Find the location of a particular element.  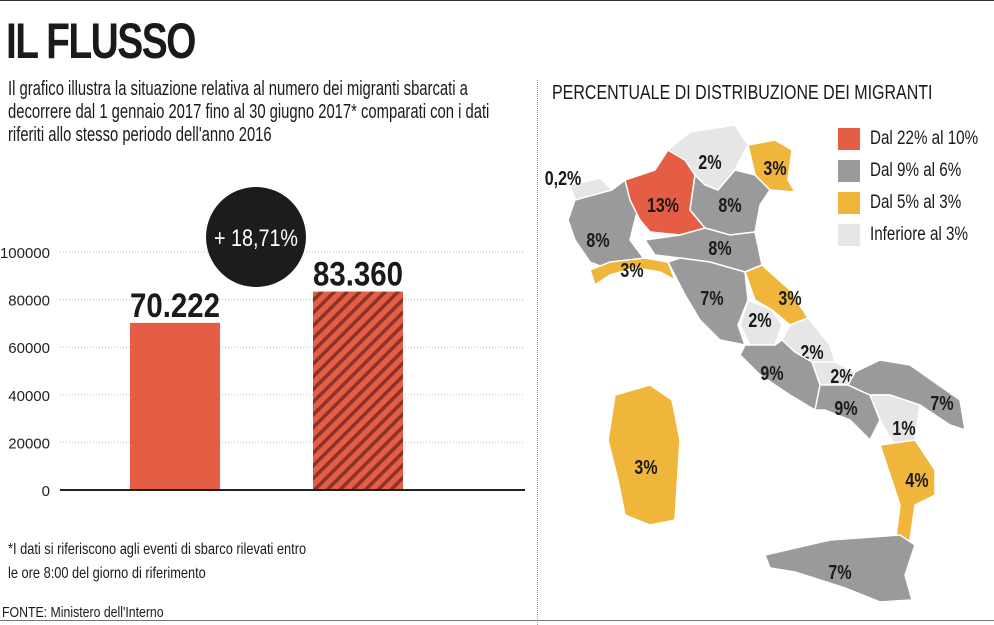

legend-label: Inferiore al 3% is located at coordinates (919, 234).